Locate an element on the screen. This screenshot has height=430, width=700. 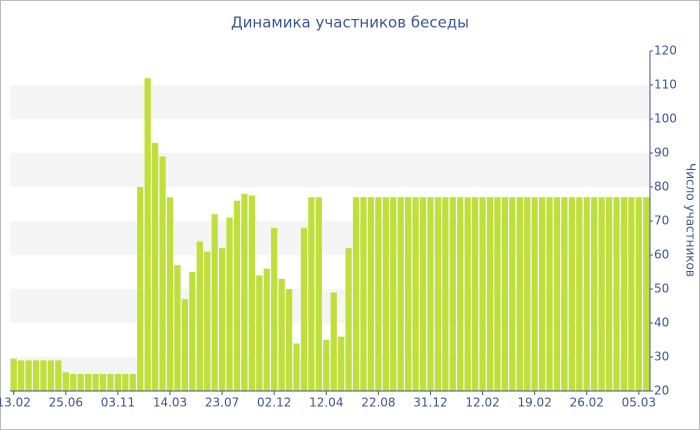
y-tick-label: 70 is located at coordinates (661, 221).